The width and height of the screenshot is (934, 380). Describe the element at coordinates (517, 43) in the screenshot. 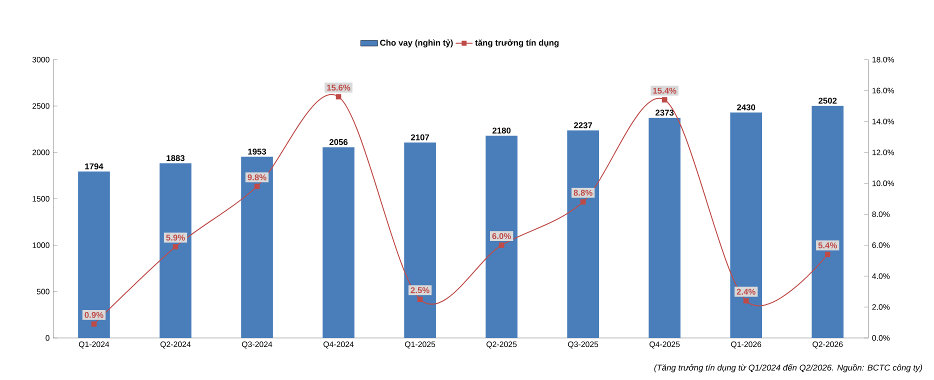

I see `legend-label: tăng trưởng tín dụng` at that location.